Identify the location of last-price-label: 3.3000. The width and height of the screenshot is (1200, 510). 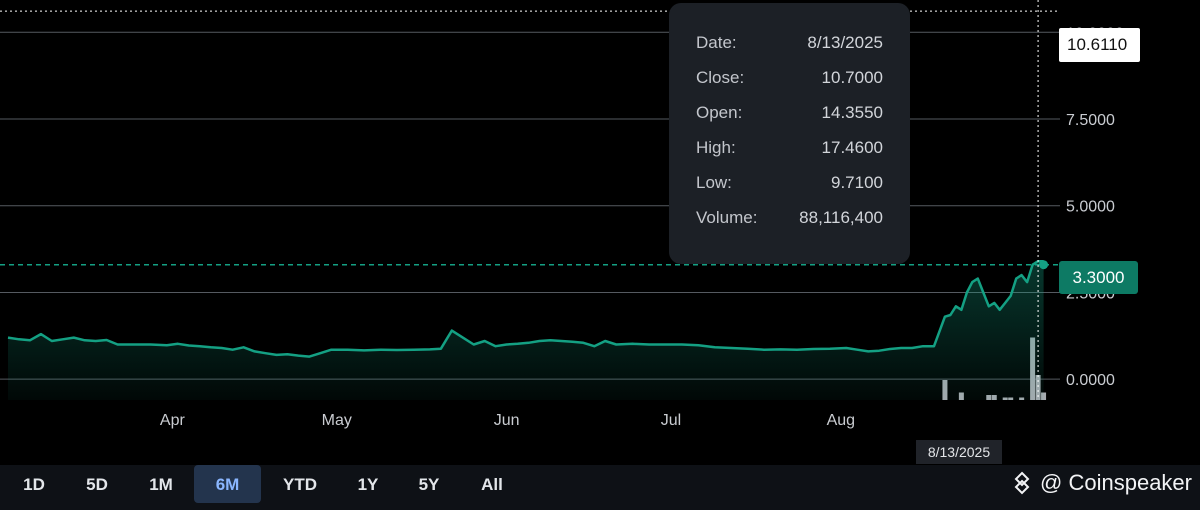
(1098, 277).